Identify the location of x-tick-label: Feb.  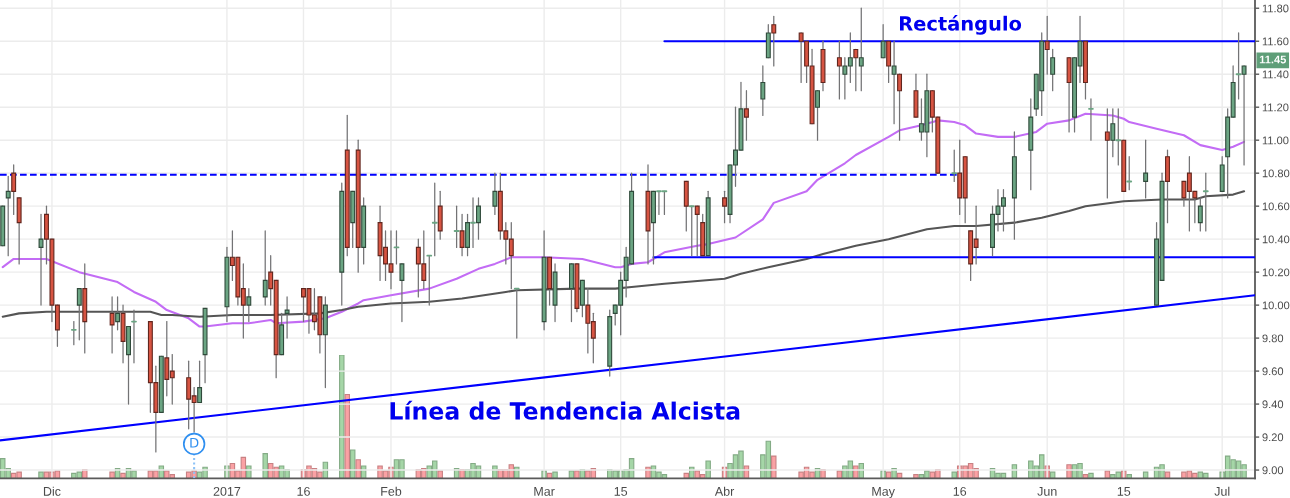
(391, 491).